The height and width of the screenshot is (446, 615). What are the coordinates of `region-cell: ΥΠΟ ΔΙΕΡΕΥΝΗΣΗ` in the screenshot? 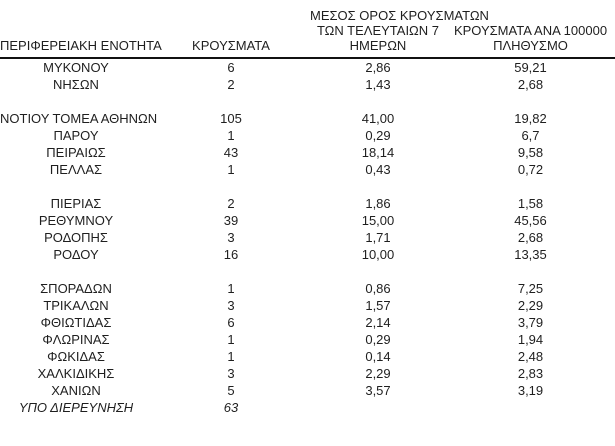 It's located at (76, 407).